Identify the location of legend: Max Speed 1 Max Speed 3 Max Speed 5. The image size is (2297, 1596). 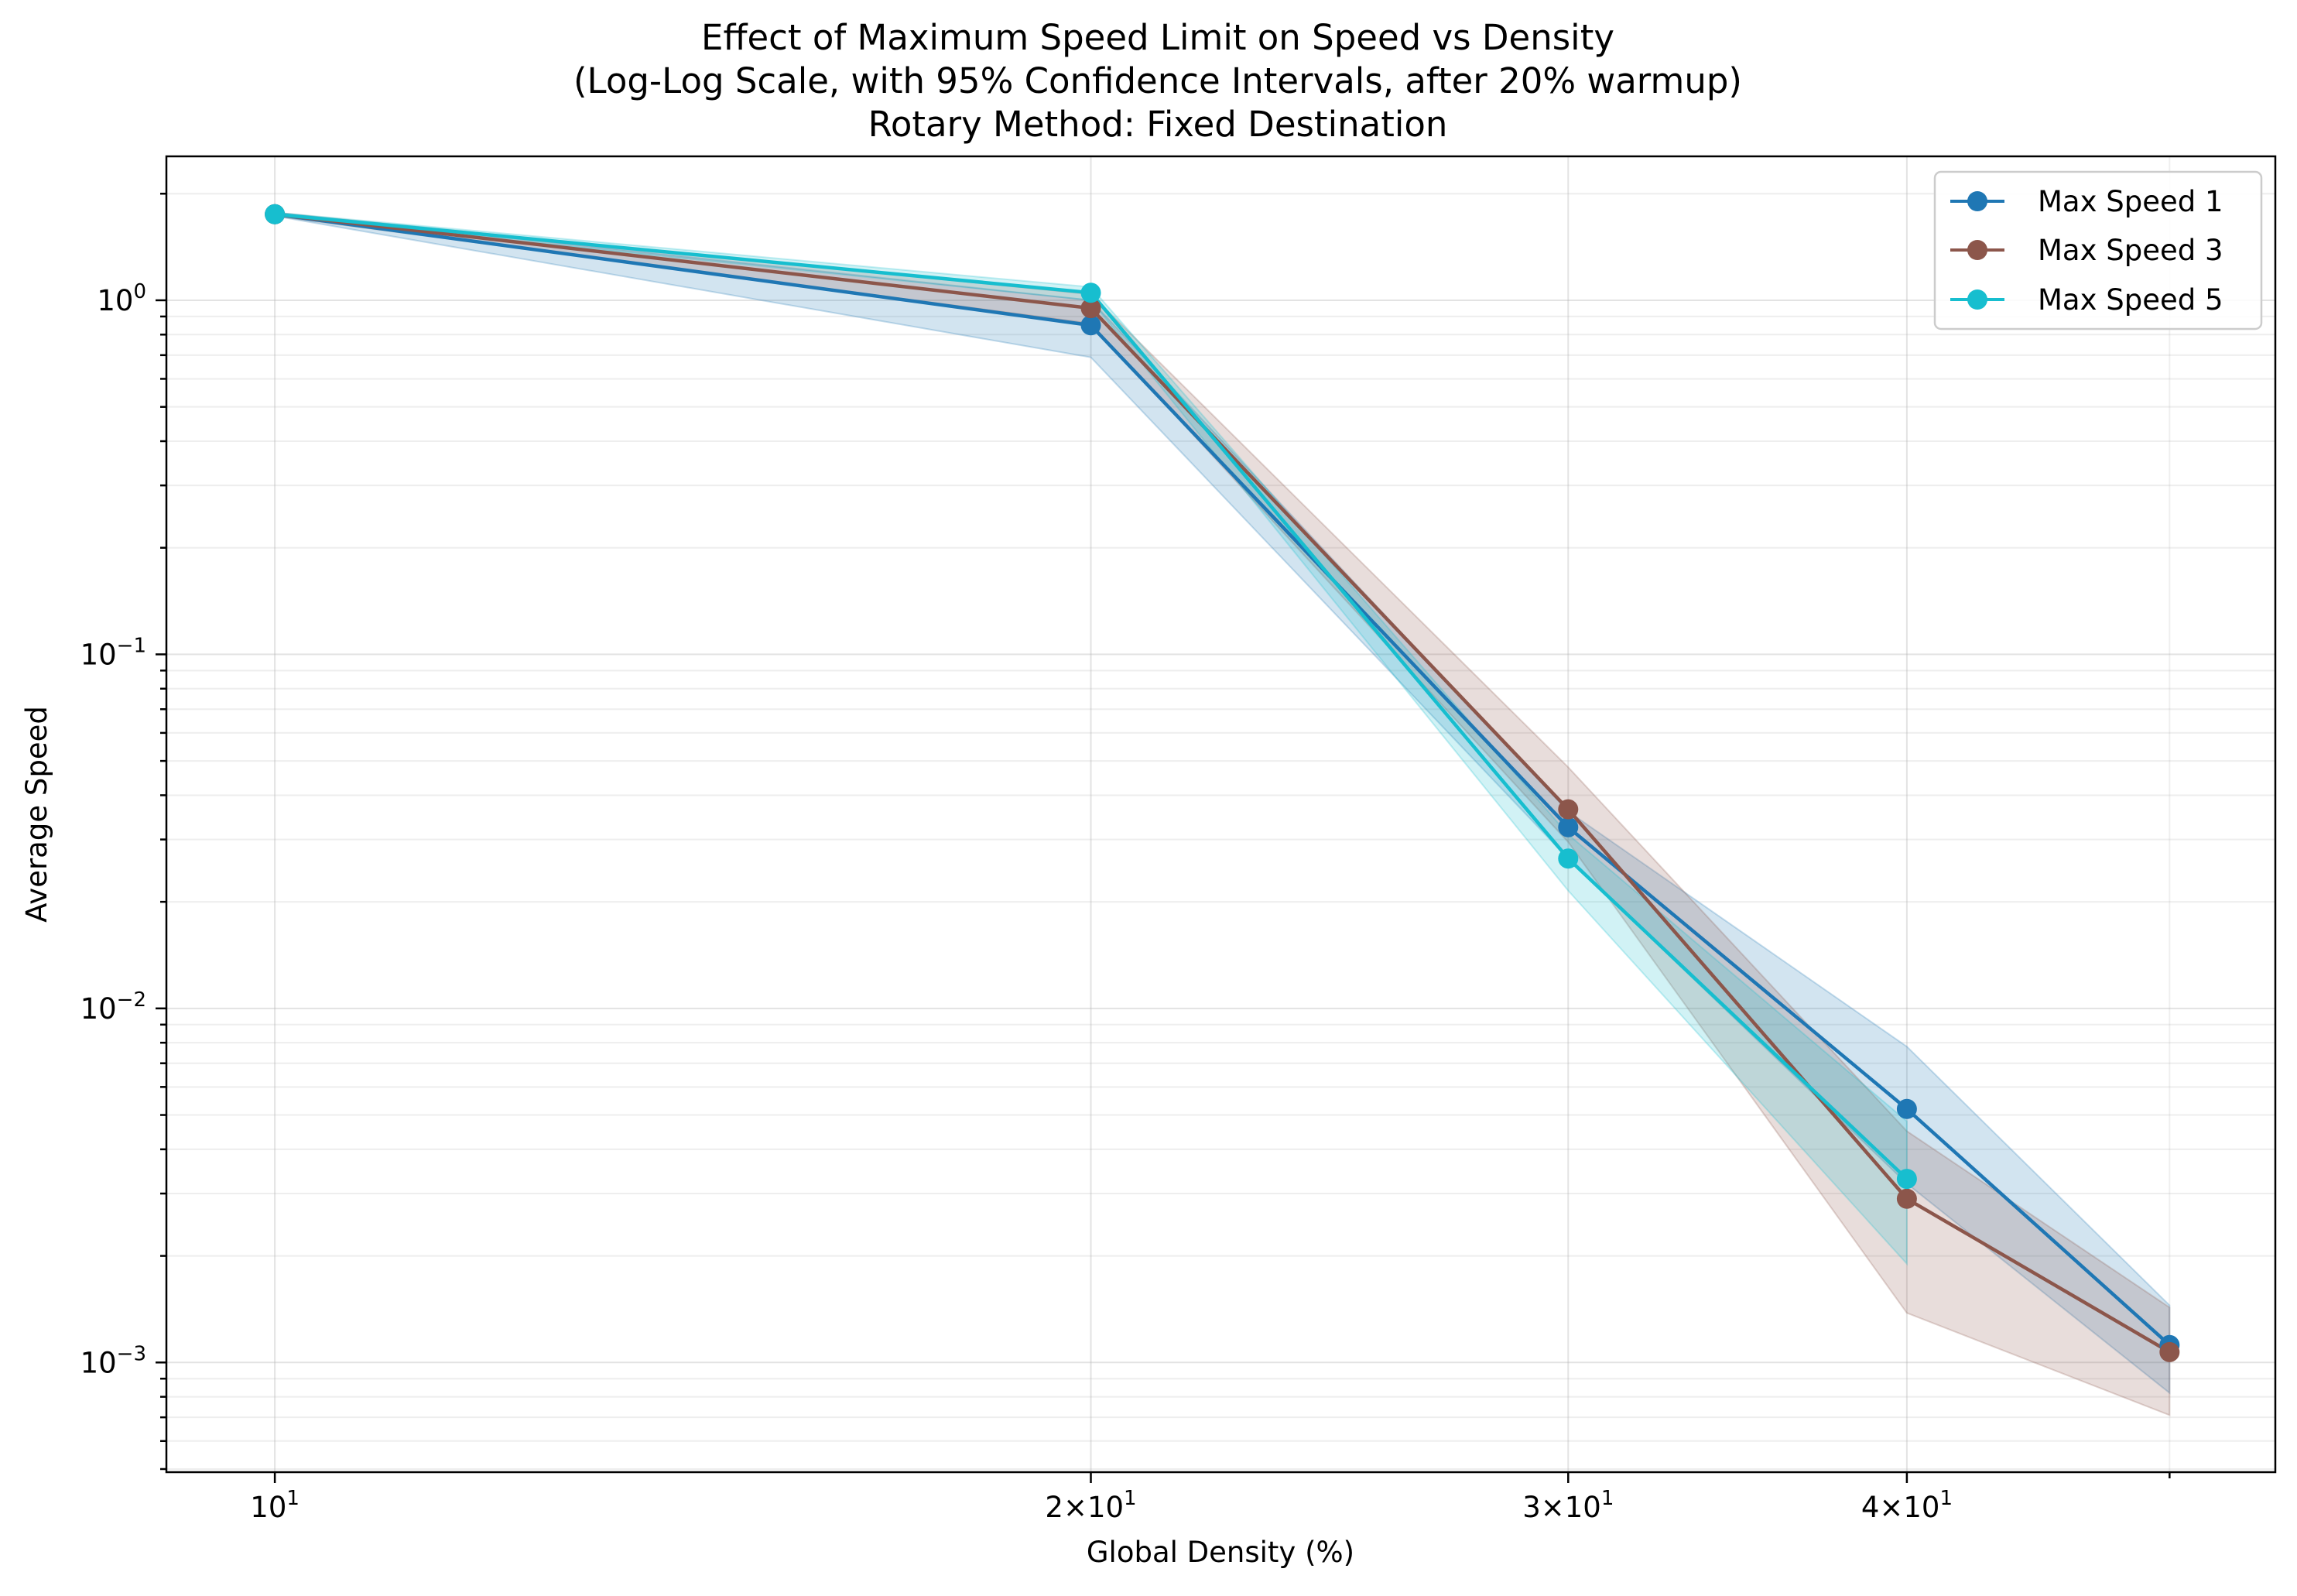
(2098, 250).